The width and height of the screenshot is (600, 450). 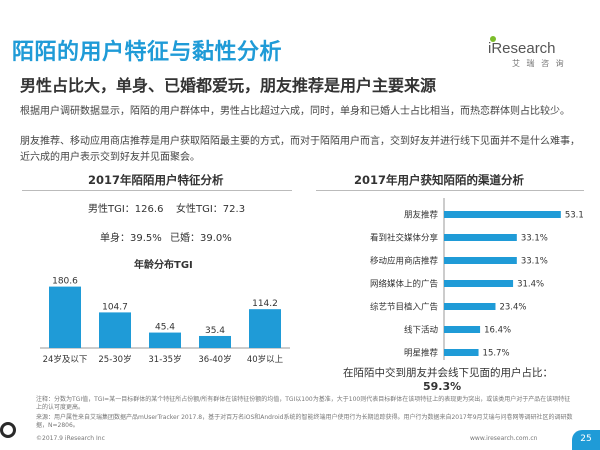 I want to click on age-category-label: 36-40岁, so click(x=214, y=359).